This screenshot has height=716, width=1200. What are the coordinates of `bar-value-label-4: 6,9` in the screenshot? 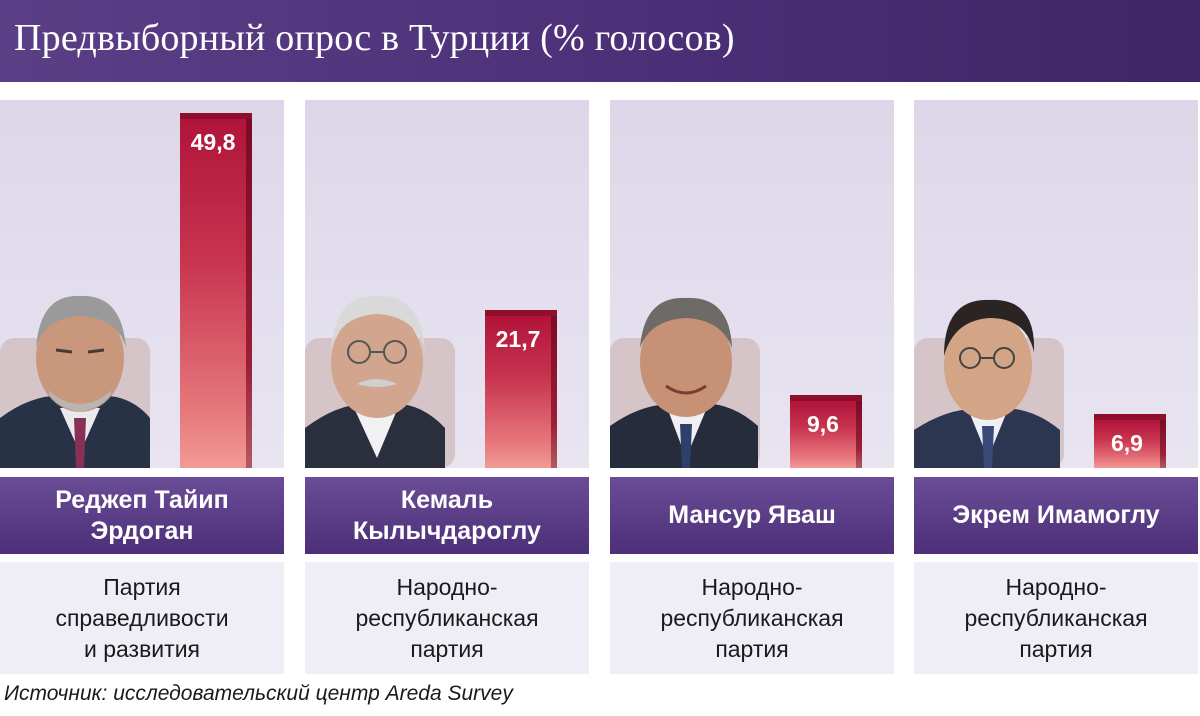 It's located at (1127, 443).